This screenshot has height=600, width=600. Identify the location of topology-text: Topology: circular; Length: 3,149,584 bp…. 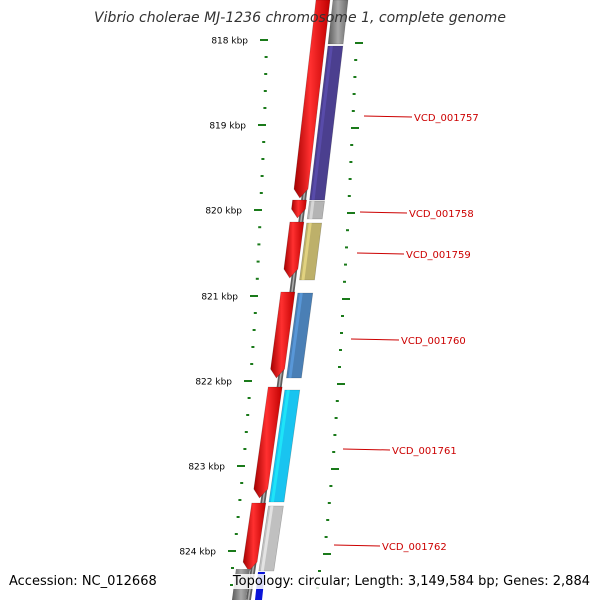
(411, 581).